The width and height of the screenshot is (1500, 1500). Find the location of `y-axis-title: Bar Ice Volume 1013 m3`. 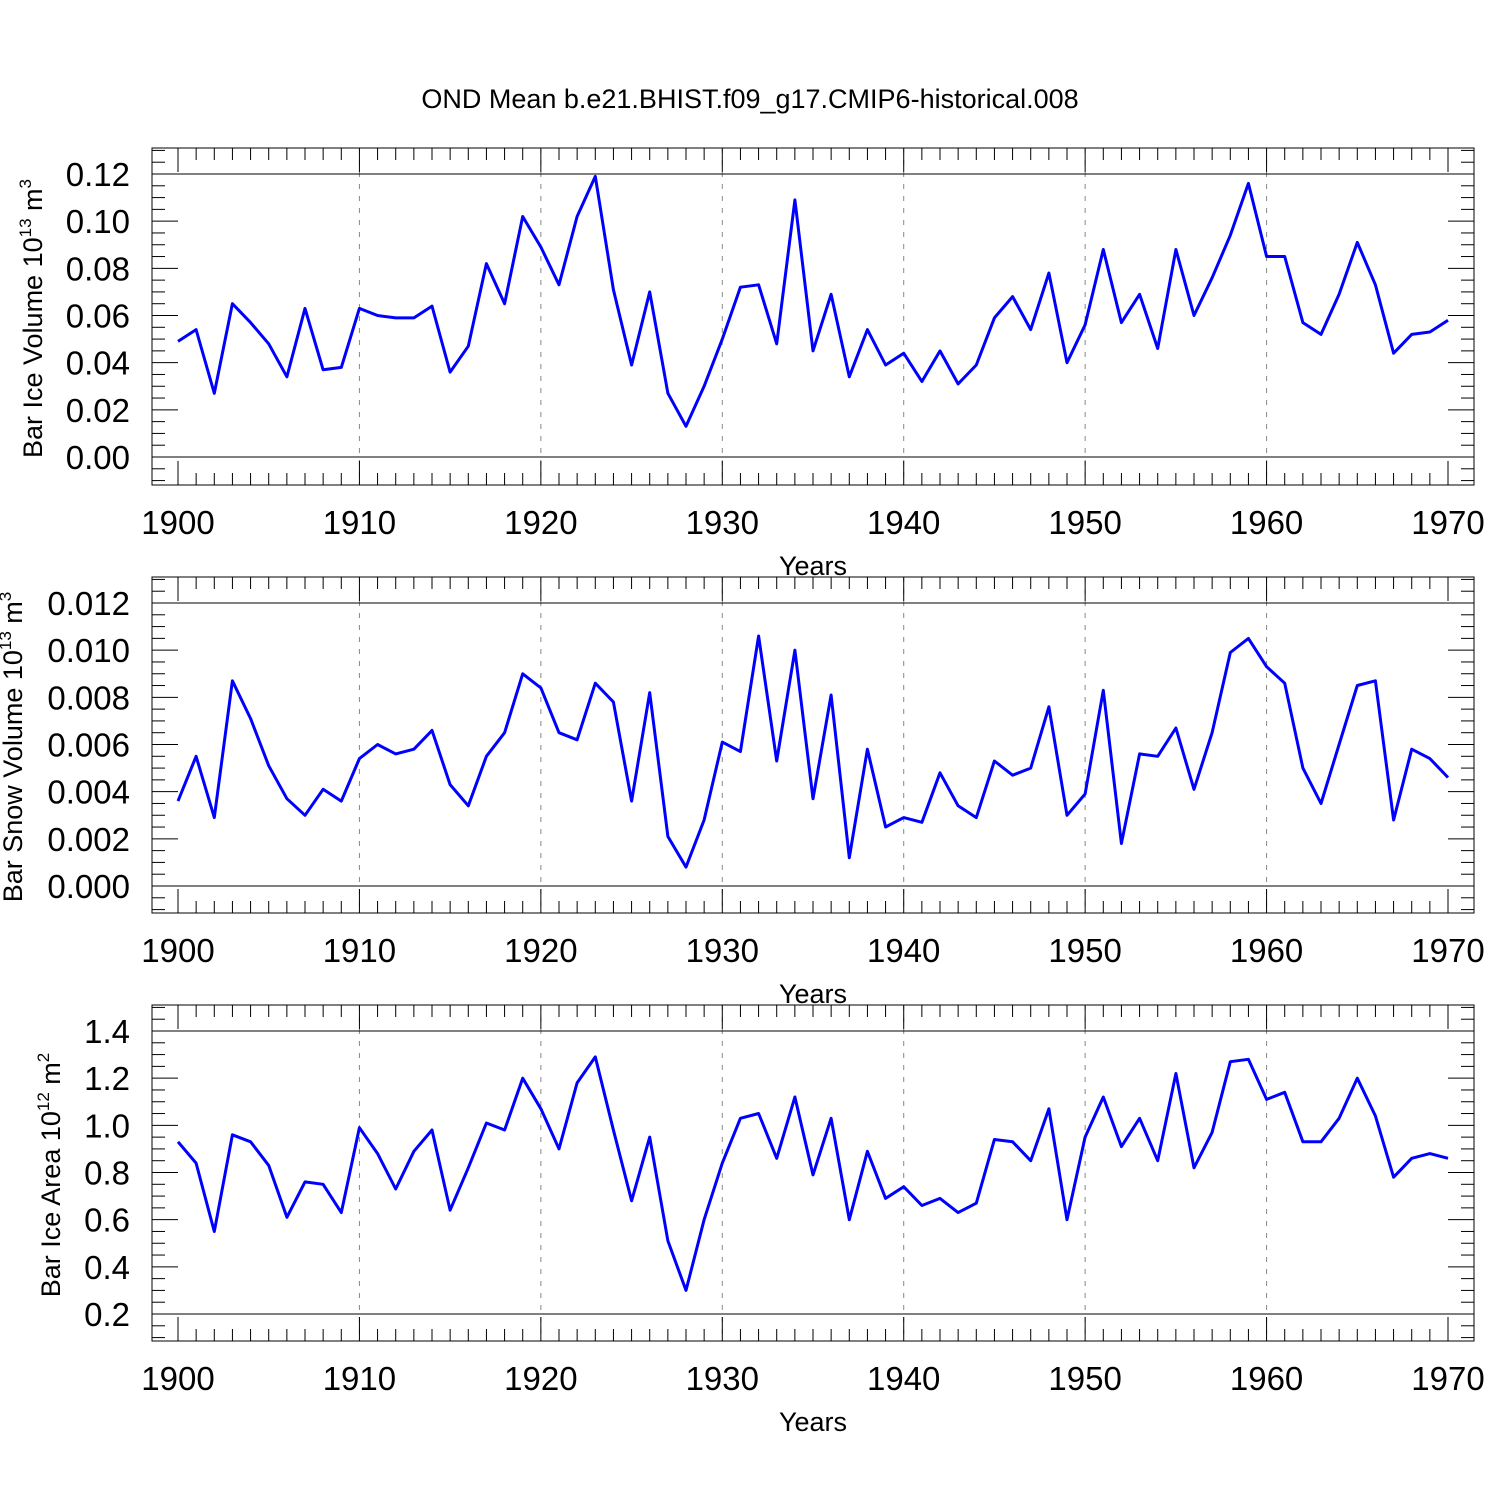

y-axis-title: Bar Ice Volume 1013 m3 is located at coordinates (32, 318).